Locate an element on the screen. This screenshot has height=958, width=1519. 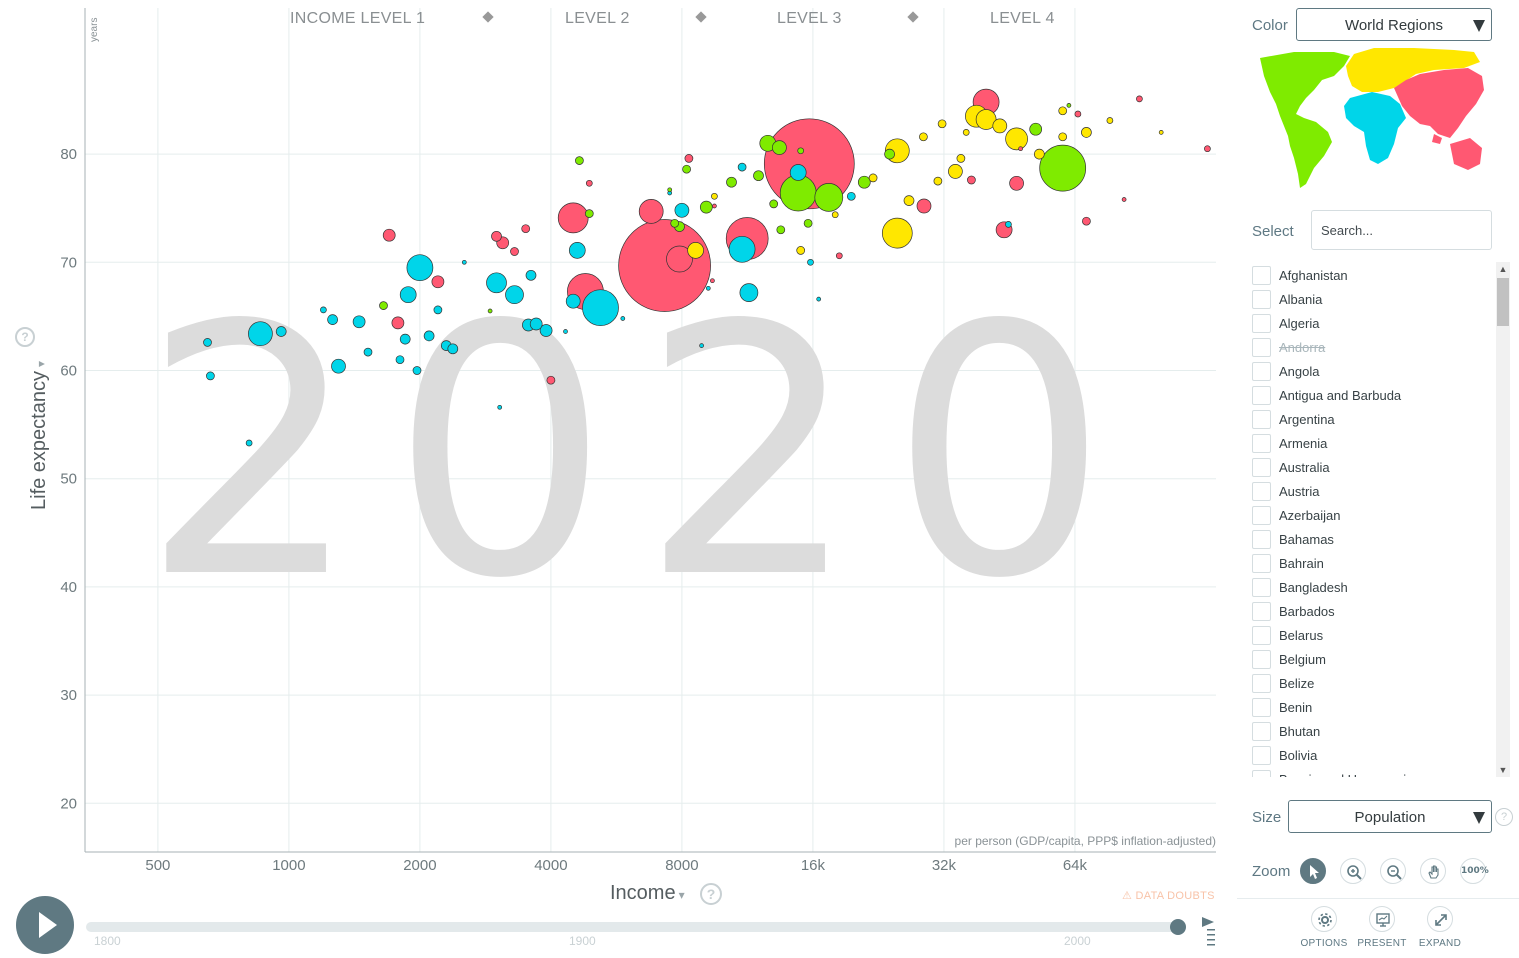
timeslider-handle is located at coordinates (1178, 927).